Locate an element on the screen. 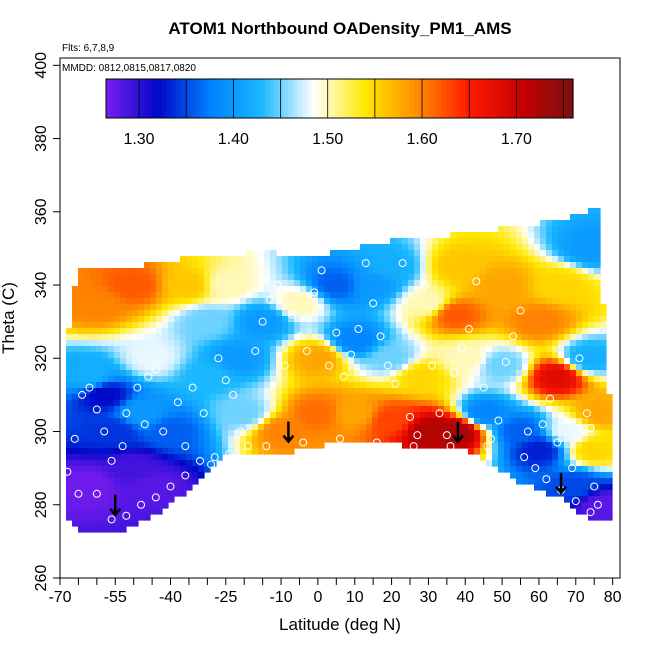  heatmap-cell-2068 is located at coordinates (351, 385).